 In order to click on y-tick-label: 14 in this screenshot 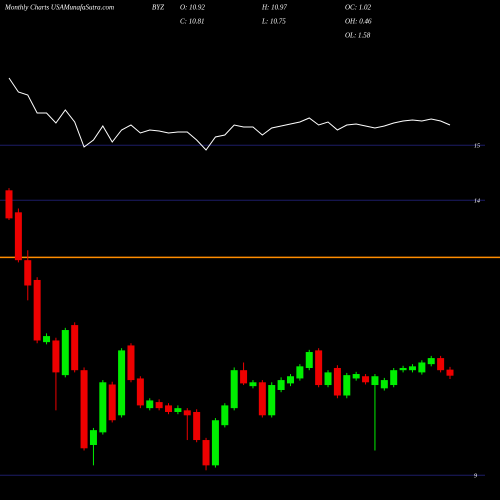, I will do `click(477, 201)`.